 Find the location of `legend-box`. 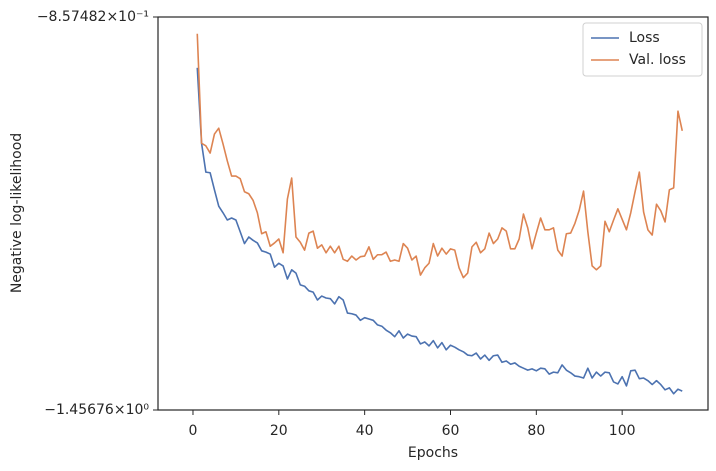

legend-box is located at coordinates (642, 49).